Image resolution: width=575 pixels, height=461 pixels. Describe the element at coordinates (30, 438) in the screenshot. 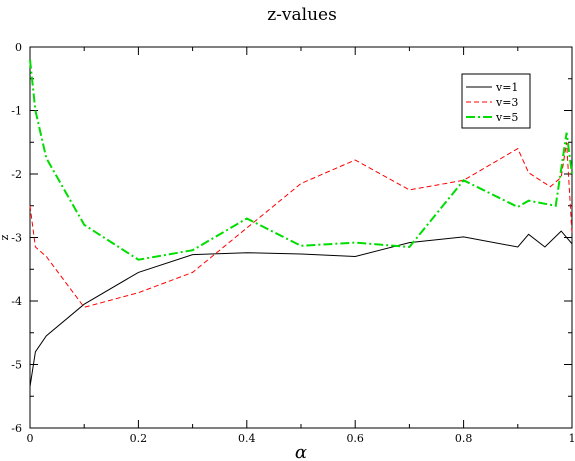

I see `x-tick-label: 0` at that location.